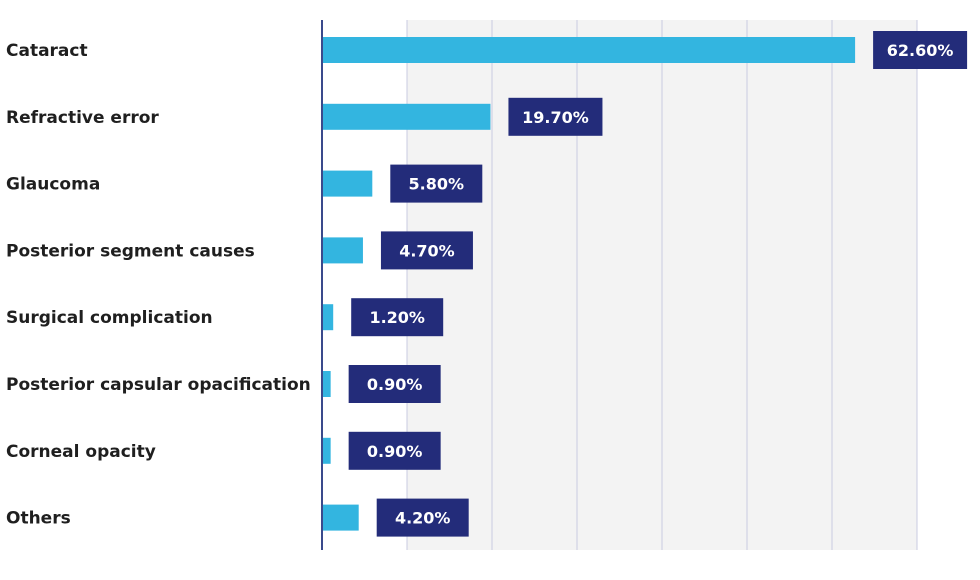 This screenshot has height=580, width=980. What do you see at coordinates (81, 452) in the screenshot?
I see `category-label: Corneal opacity` at bounding box center [81, 452].